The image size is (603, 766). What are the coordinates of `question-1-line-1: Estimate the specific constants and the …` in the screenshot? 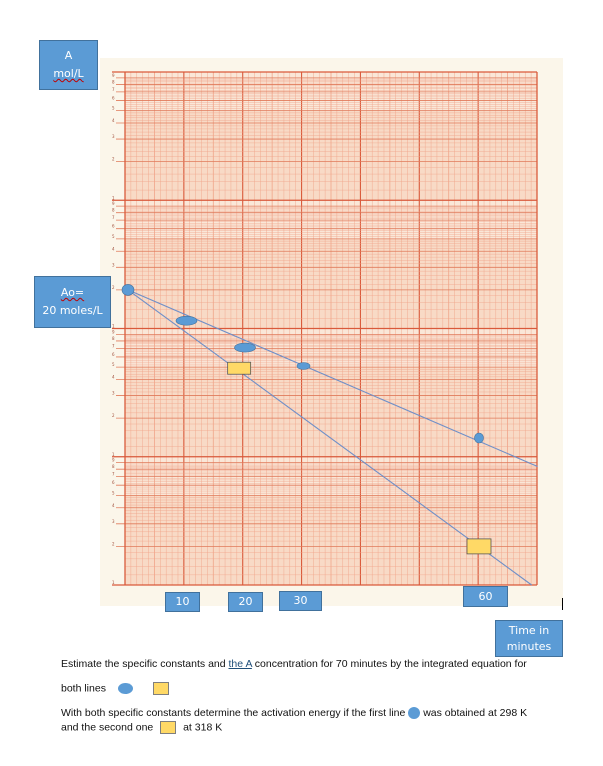 It's located at (294, 664).